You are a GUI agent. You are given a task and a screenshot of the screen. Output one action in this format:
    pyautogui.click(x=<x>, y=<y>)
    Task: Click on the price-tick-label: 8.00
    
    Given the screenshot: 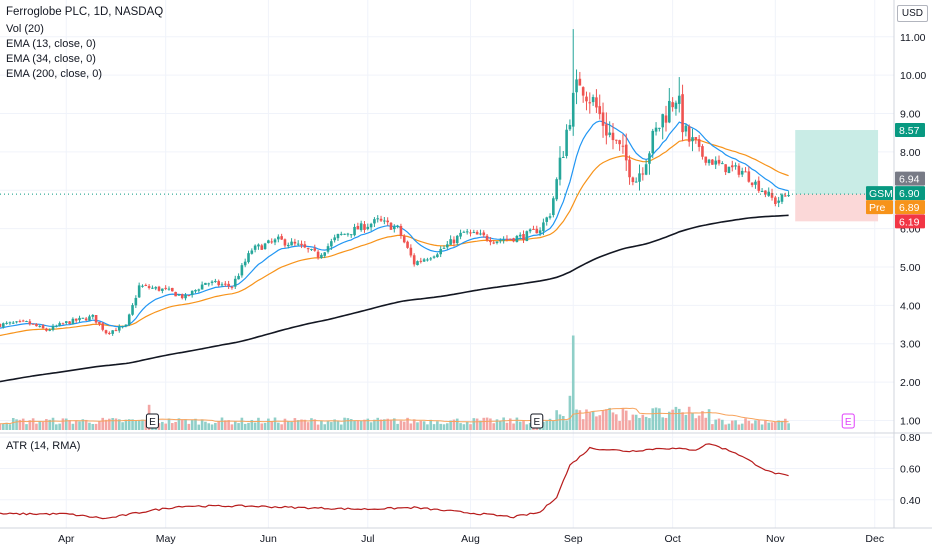 What is the action you would take?
    pyautogui.click(x=910, y=153)
    